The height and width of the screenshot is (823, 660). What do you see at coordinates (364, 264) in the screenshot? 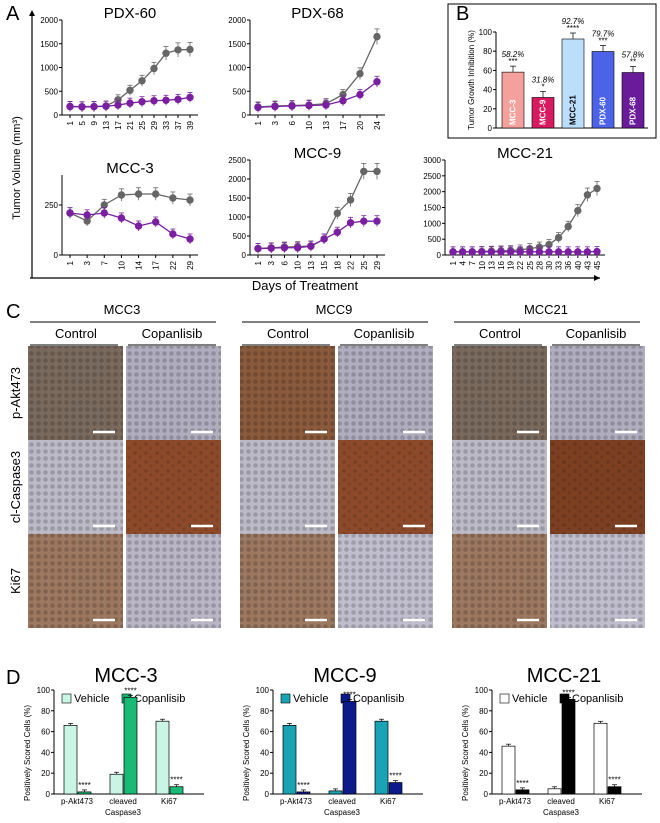
I see `x-tick-label: 25` at bounding box center [364, 264].